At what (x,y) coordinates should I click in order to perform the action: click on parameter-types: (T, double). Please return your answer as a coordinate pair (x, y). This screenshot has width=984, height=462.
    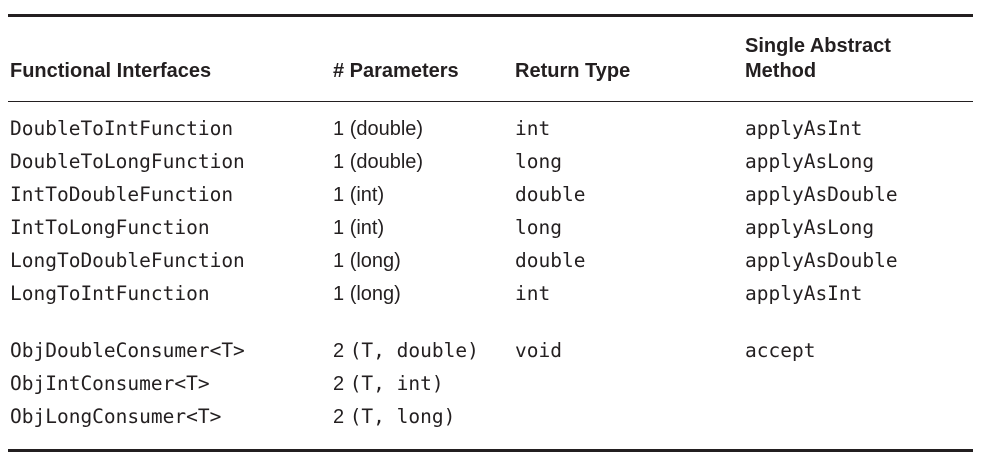
    Looking at the image, I should click on (414, 350).